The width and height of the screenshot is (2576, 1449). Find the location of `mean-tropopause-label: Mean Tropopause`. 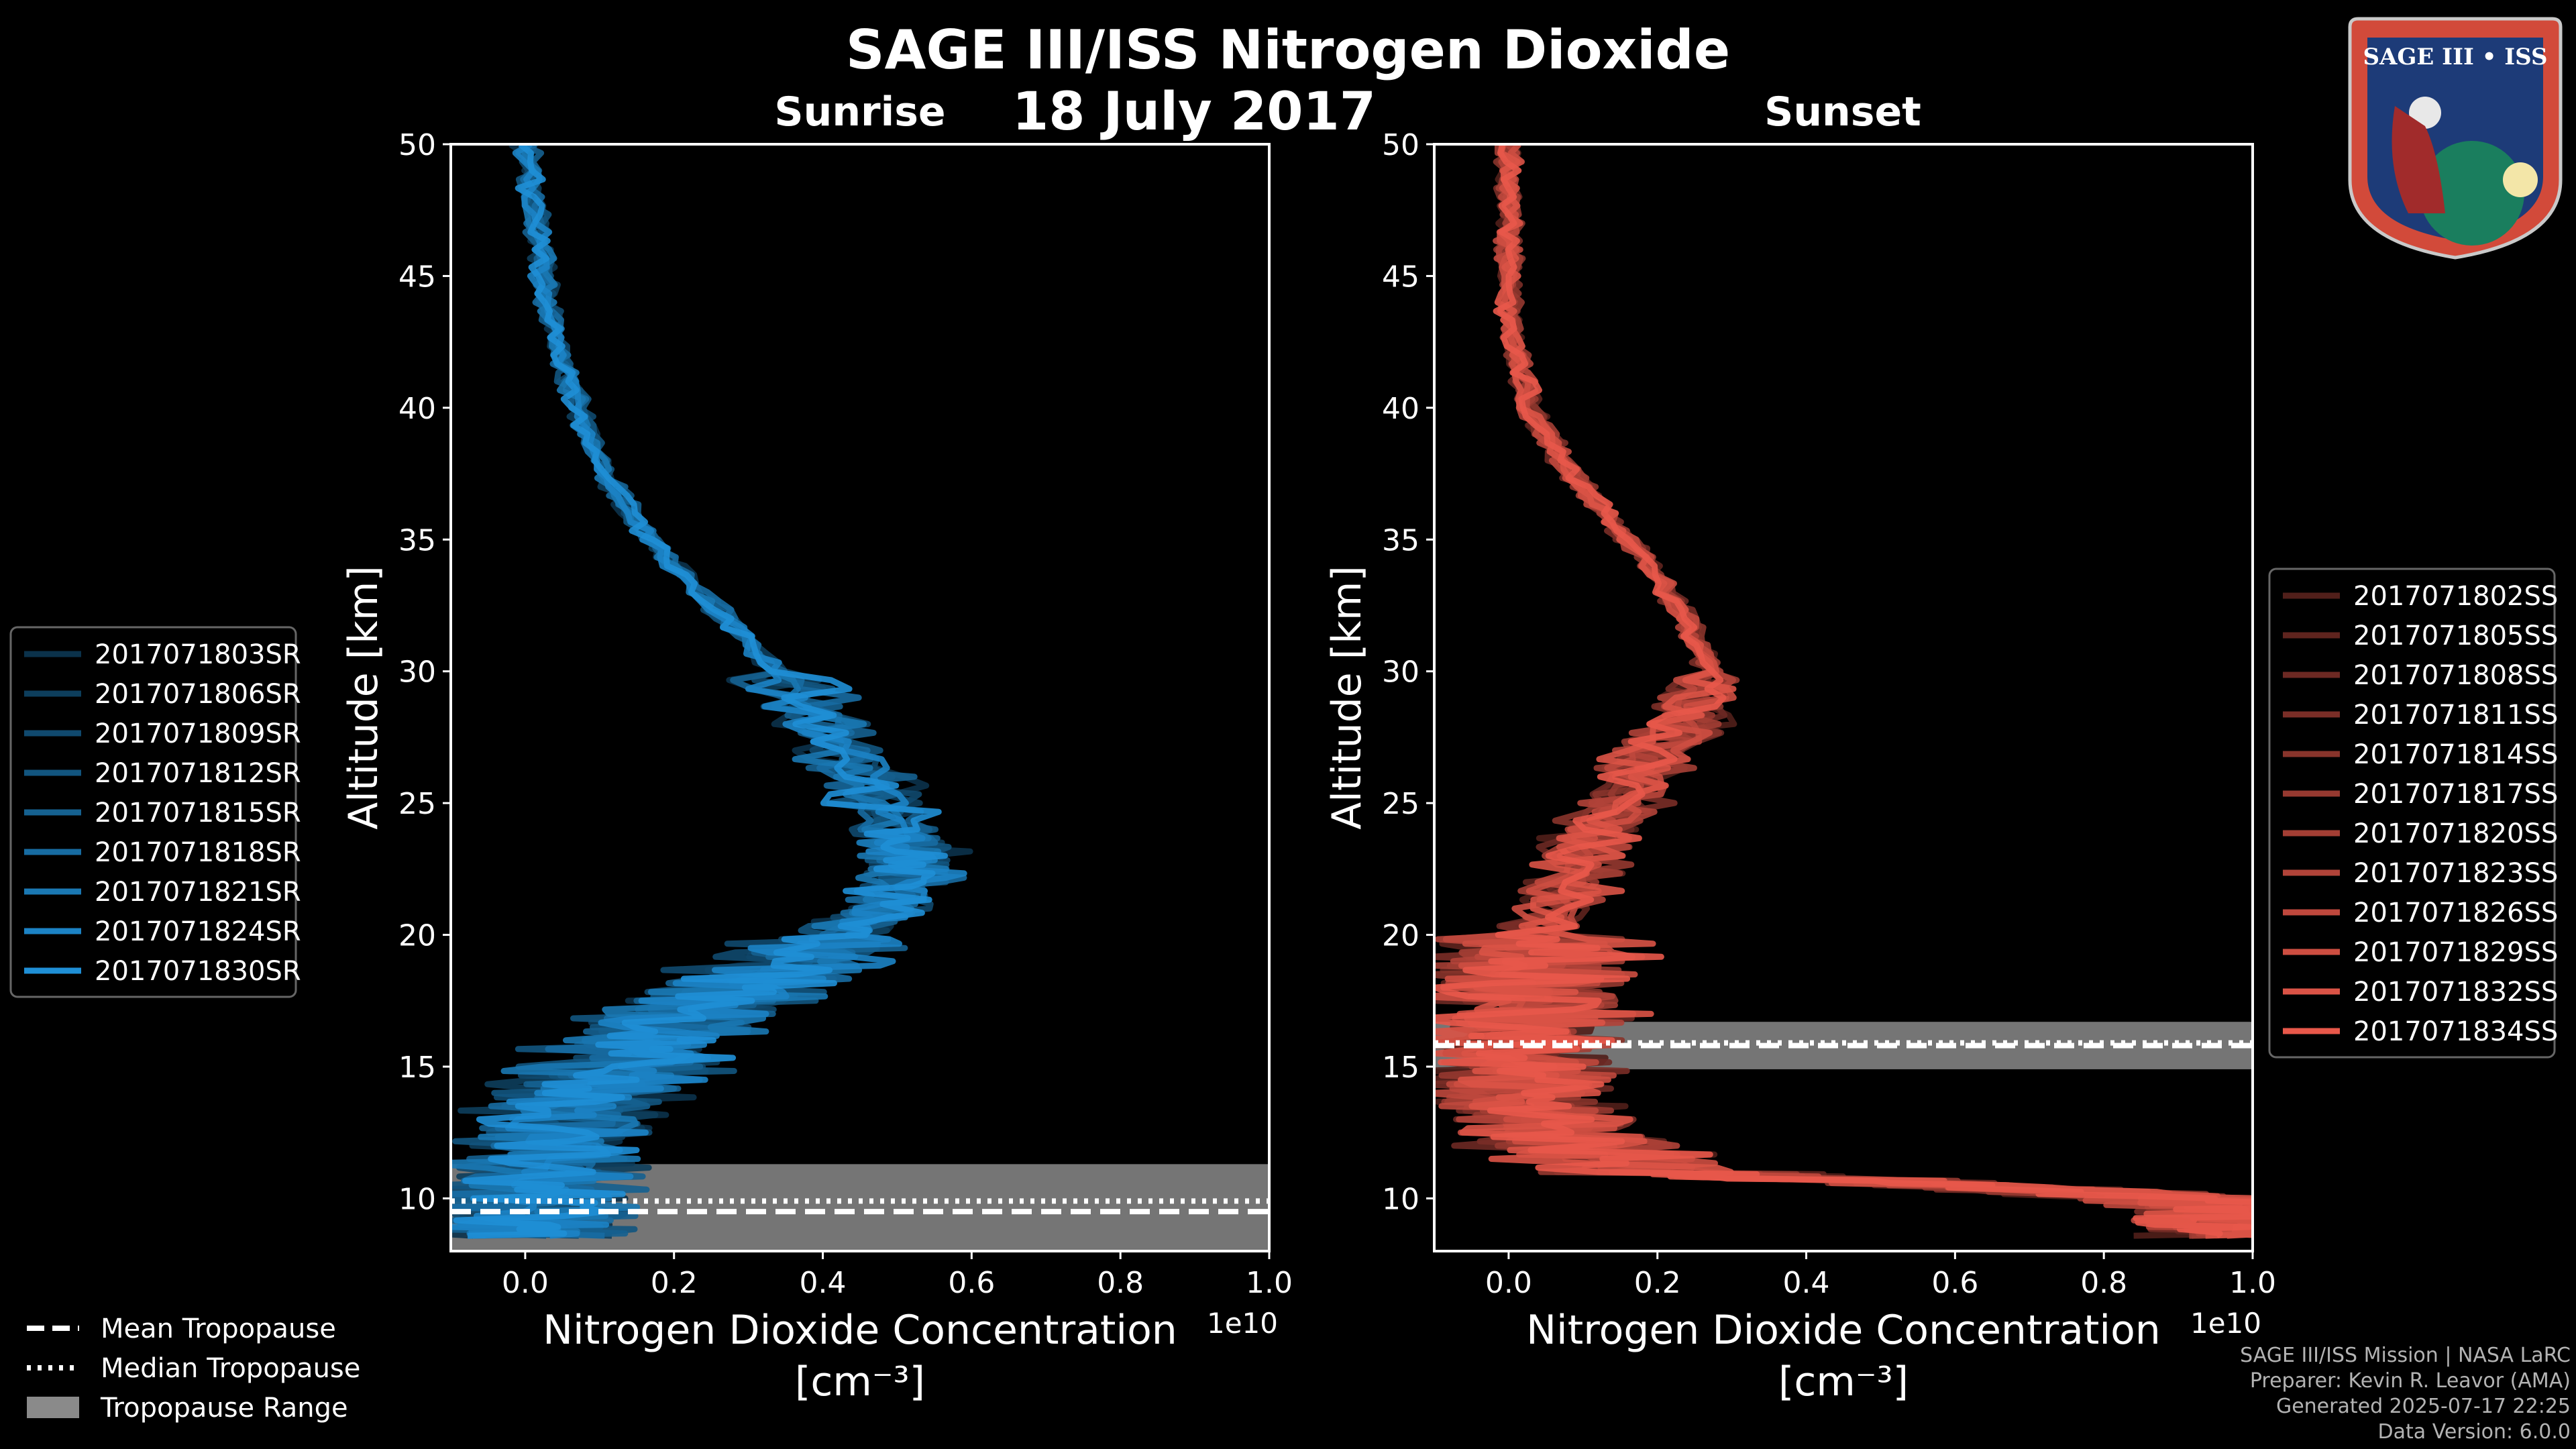

mean-tropopause-label: Mean Tropopause is located at coordinates (218, 1328).